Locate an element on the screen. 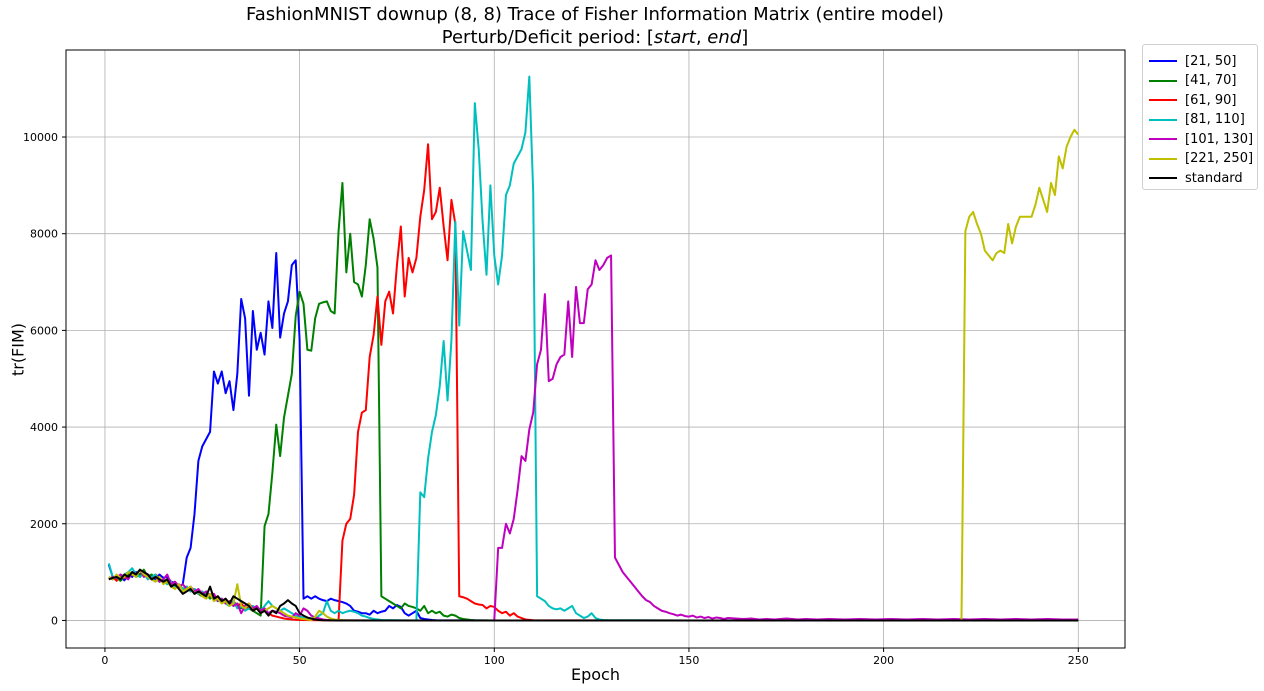 The width and height of the screenshot is (1264, 691). y-tick-label: 8000 is located at coordinates (44, 234).